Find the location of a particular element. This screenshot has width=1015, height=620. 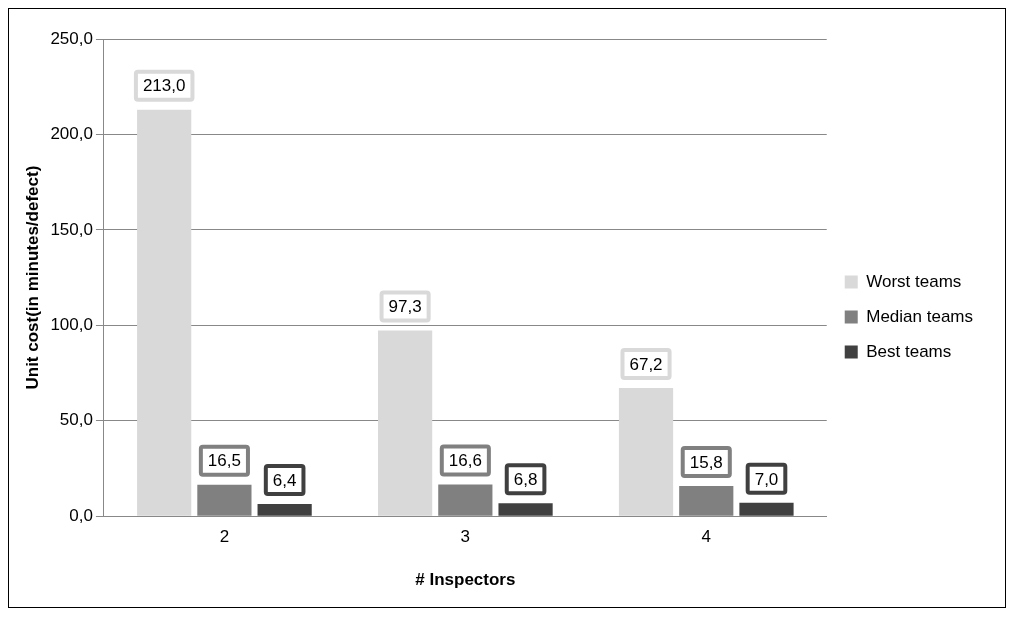

x-axis-title: # Inspectors is located at coordinates (465, 580).